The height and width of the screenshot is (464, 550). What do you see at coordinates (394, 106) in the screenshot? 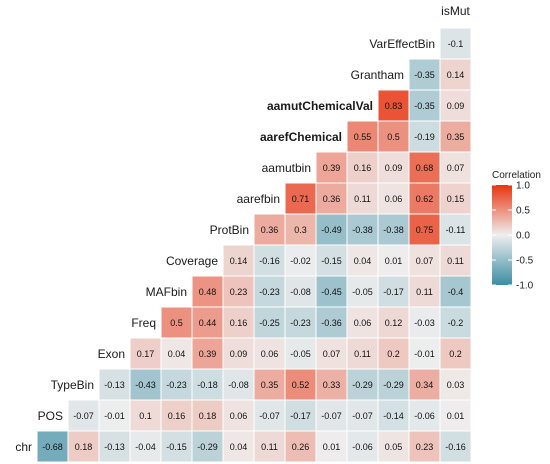
I see `cell-value-label: 0.83` at bounding box center [394, 106].